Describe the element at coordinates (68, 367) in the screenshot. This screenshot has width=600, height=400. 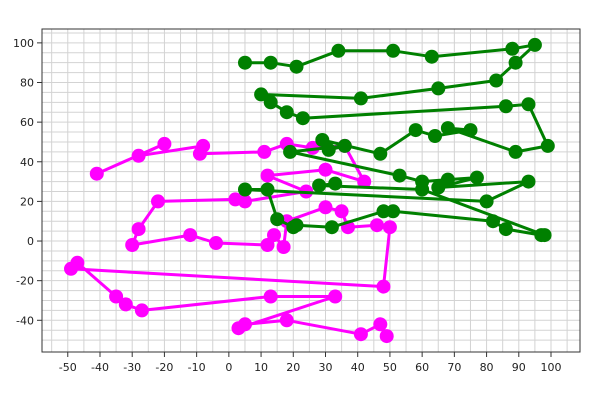
I see `x-tick-label: -50` at that location.